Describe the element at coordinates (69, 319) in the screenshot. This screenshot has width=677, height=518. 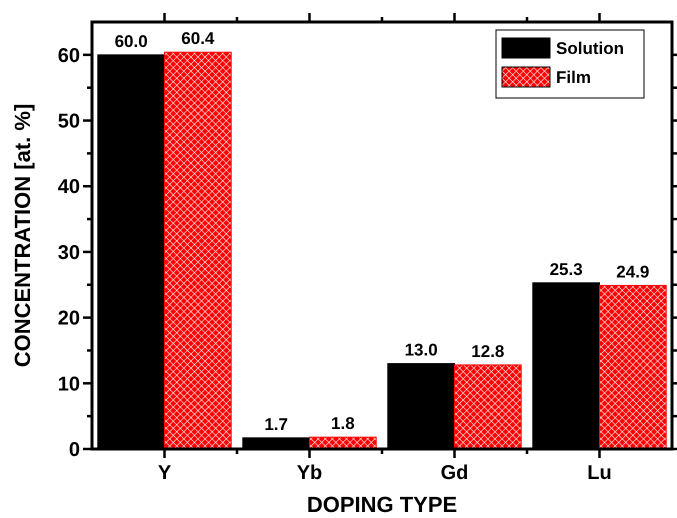
I see `y-tick-label: 20` at that location.